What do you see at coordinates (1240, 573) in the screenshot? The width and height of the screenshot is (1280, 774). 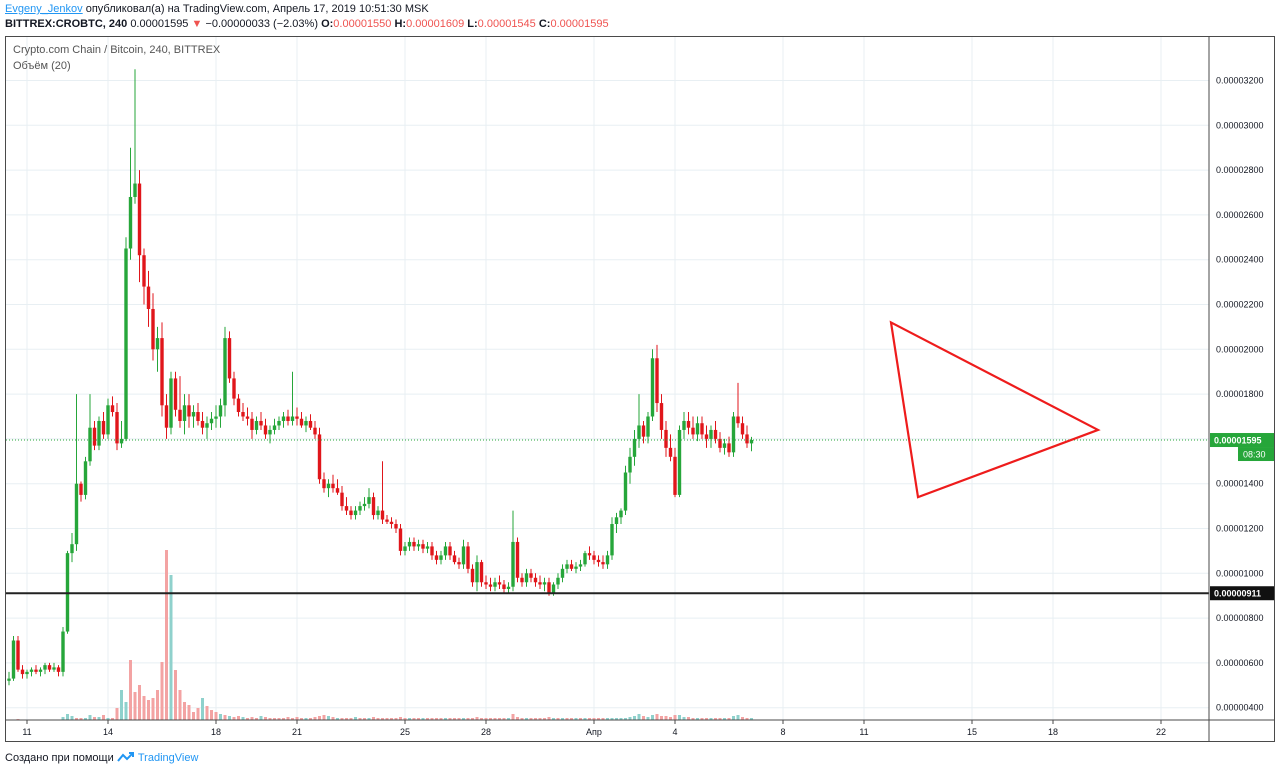 I see `y-tick-label: 0.00001000` at bounding box center [1240, 573].